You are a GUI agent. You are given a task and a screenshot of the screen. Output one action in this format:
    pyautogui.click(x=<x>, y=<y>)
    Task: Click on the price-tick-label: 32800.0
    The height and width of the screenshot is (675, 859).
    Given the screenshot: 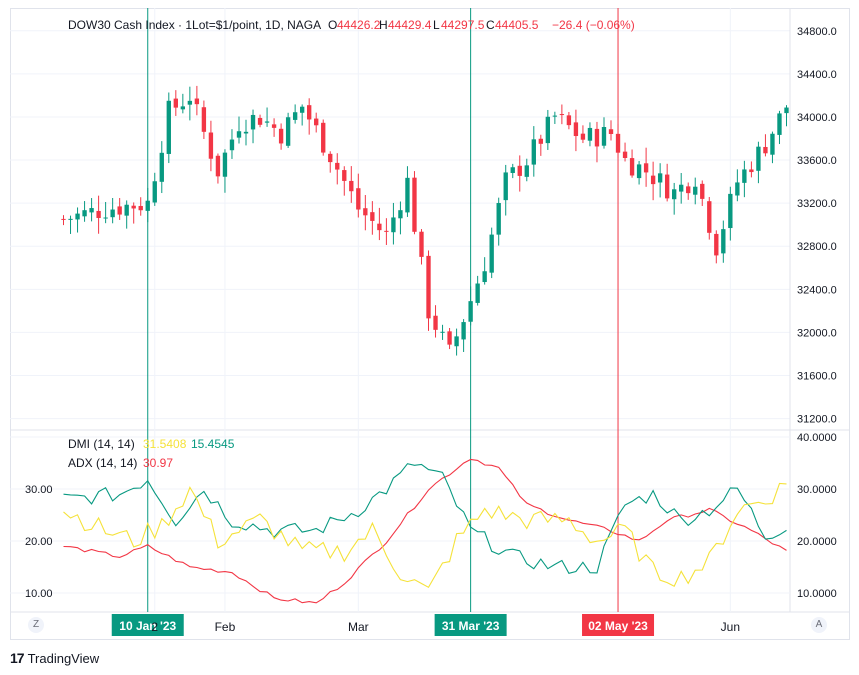 What is the action you would take?
    pyautogui.click(x=817, y=247)
    